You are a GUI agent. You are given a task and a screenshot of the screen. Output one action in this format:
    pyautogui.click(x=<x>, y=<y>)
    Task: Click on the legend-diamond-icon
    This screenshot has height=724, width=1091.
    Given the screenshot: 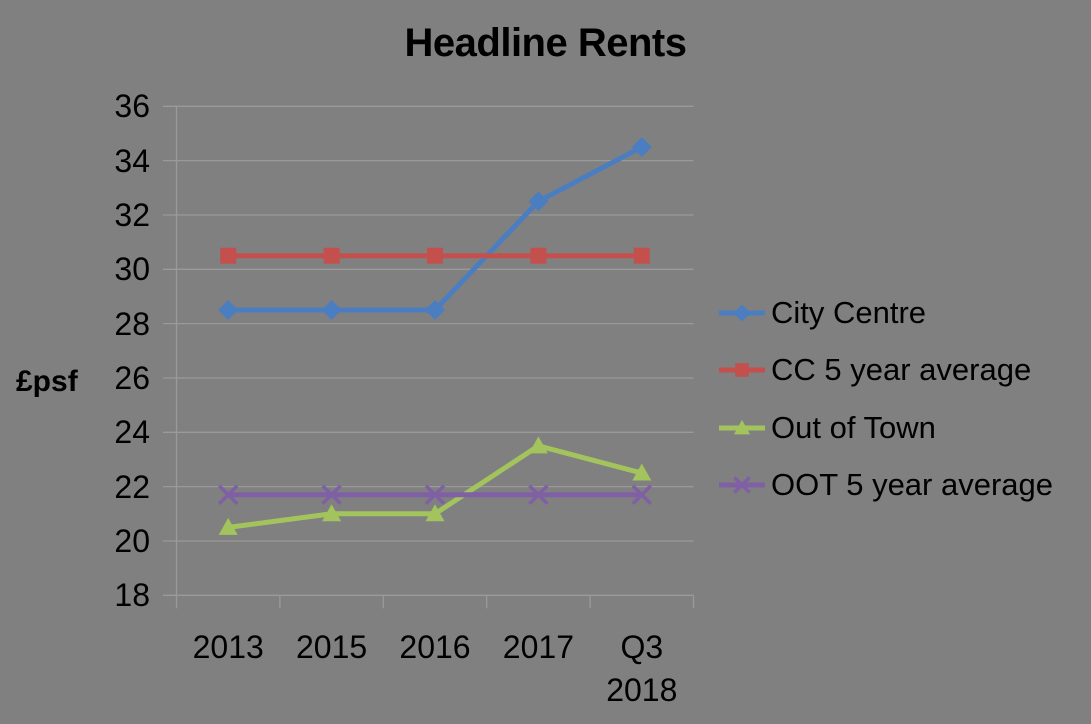 What is the action you would take?
    pyautogui.click(x=742, y=313)
    